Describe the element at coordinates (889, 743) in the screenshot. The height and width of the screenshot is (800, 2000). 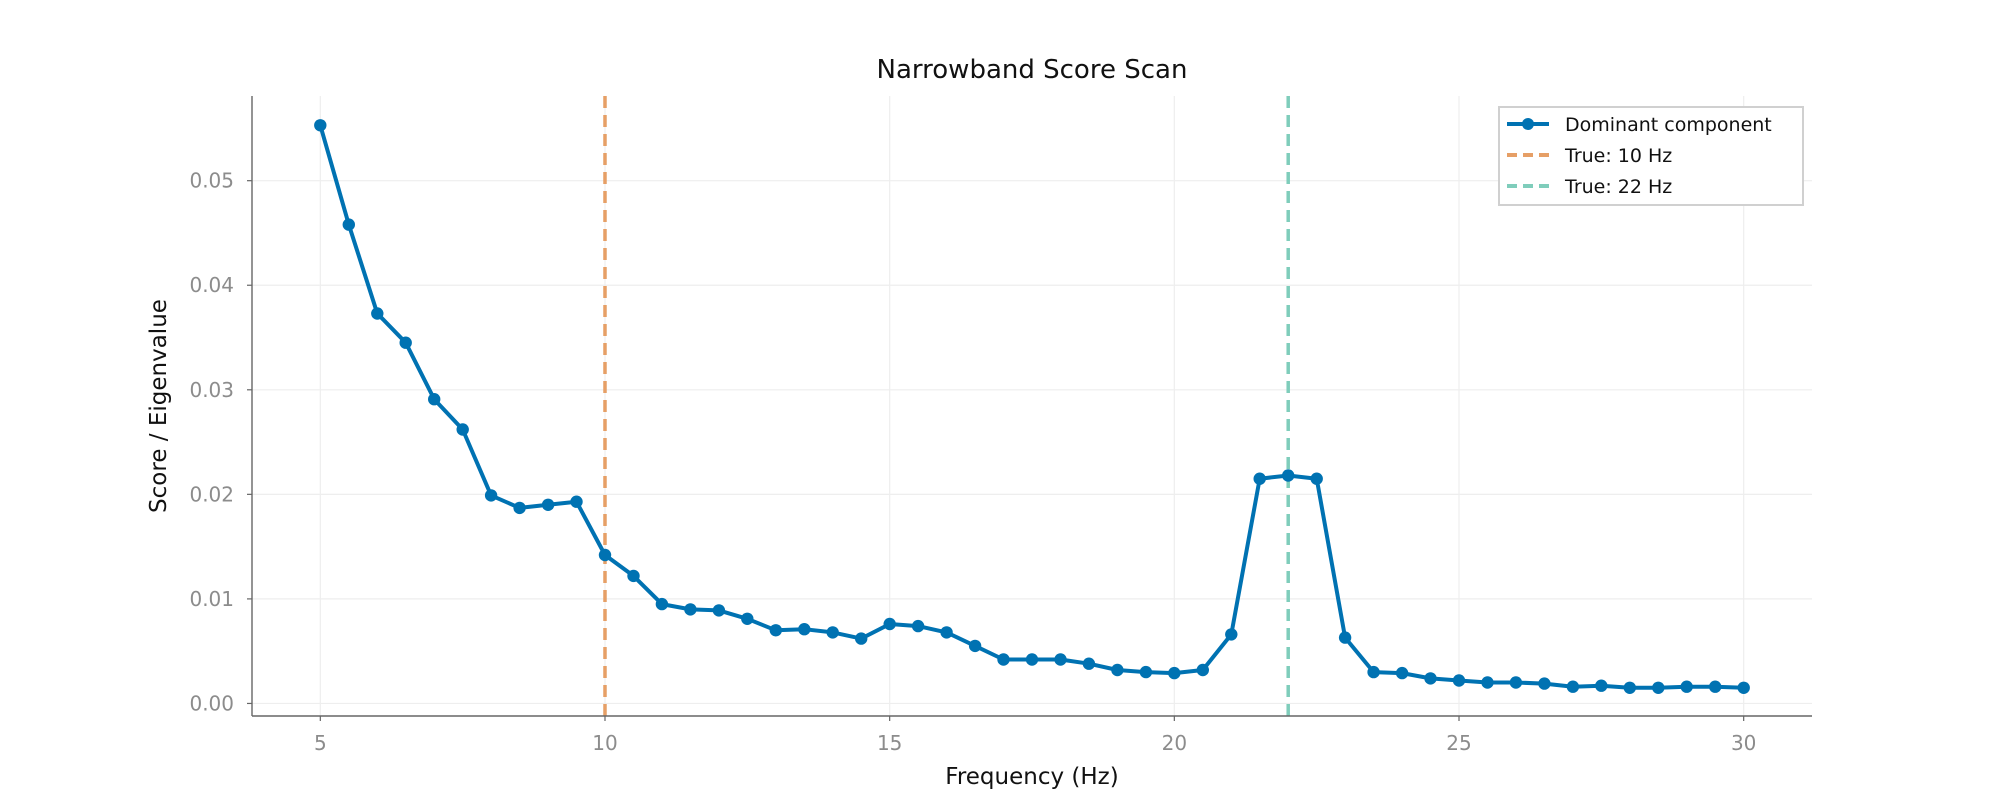
I see `x-tick-label: 15` at that location.